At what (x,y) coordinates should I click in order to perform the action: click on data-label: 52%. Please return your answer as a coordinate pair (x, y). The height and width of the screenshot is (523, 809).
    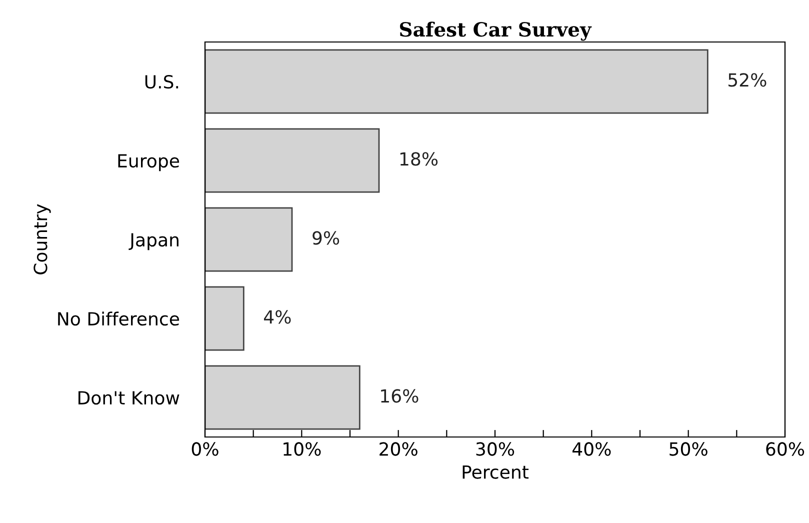
    Looking at the image, I should click on (747, 80).